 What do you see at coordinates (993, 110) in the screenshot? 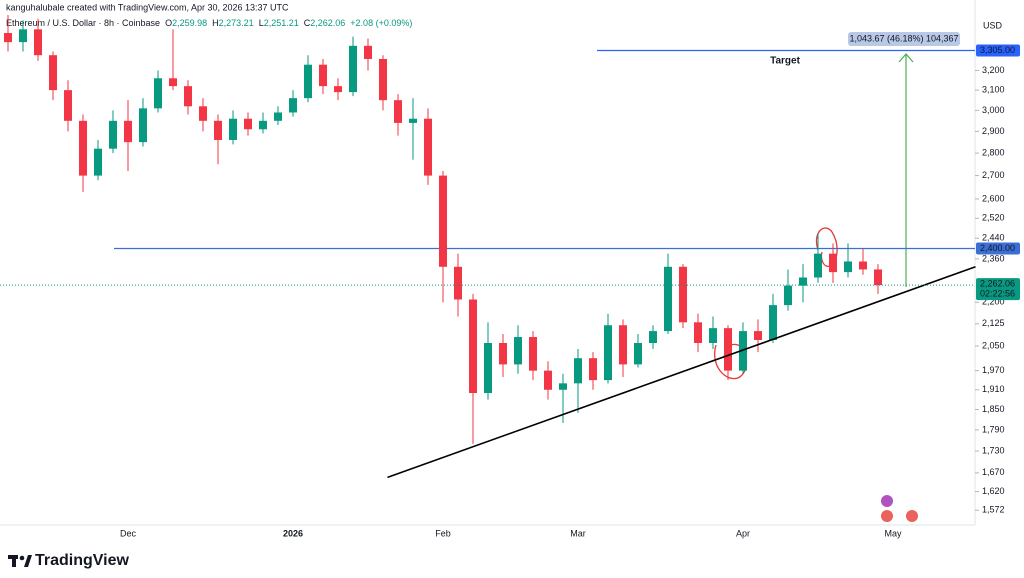
I see `y-tick-label: 3,000` at bounding box center [993, 110].